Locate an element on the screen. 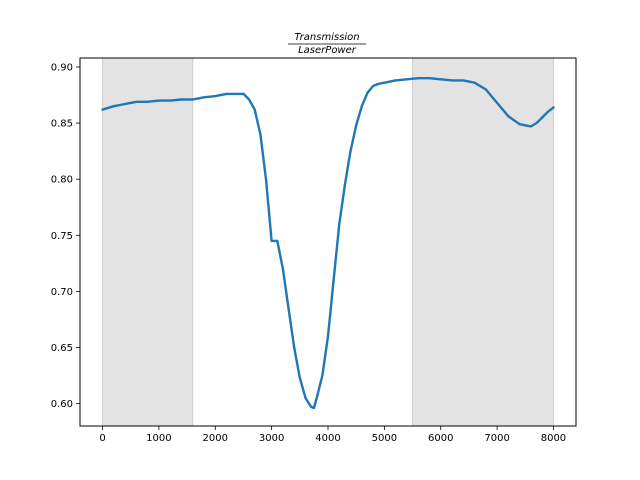 This screenshot has width=640, height=480. chart-title: Transmission LaserPower is located at coordinates (327, 44).